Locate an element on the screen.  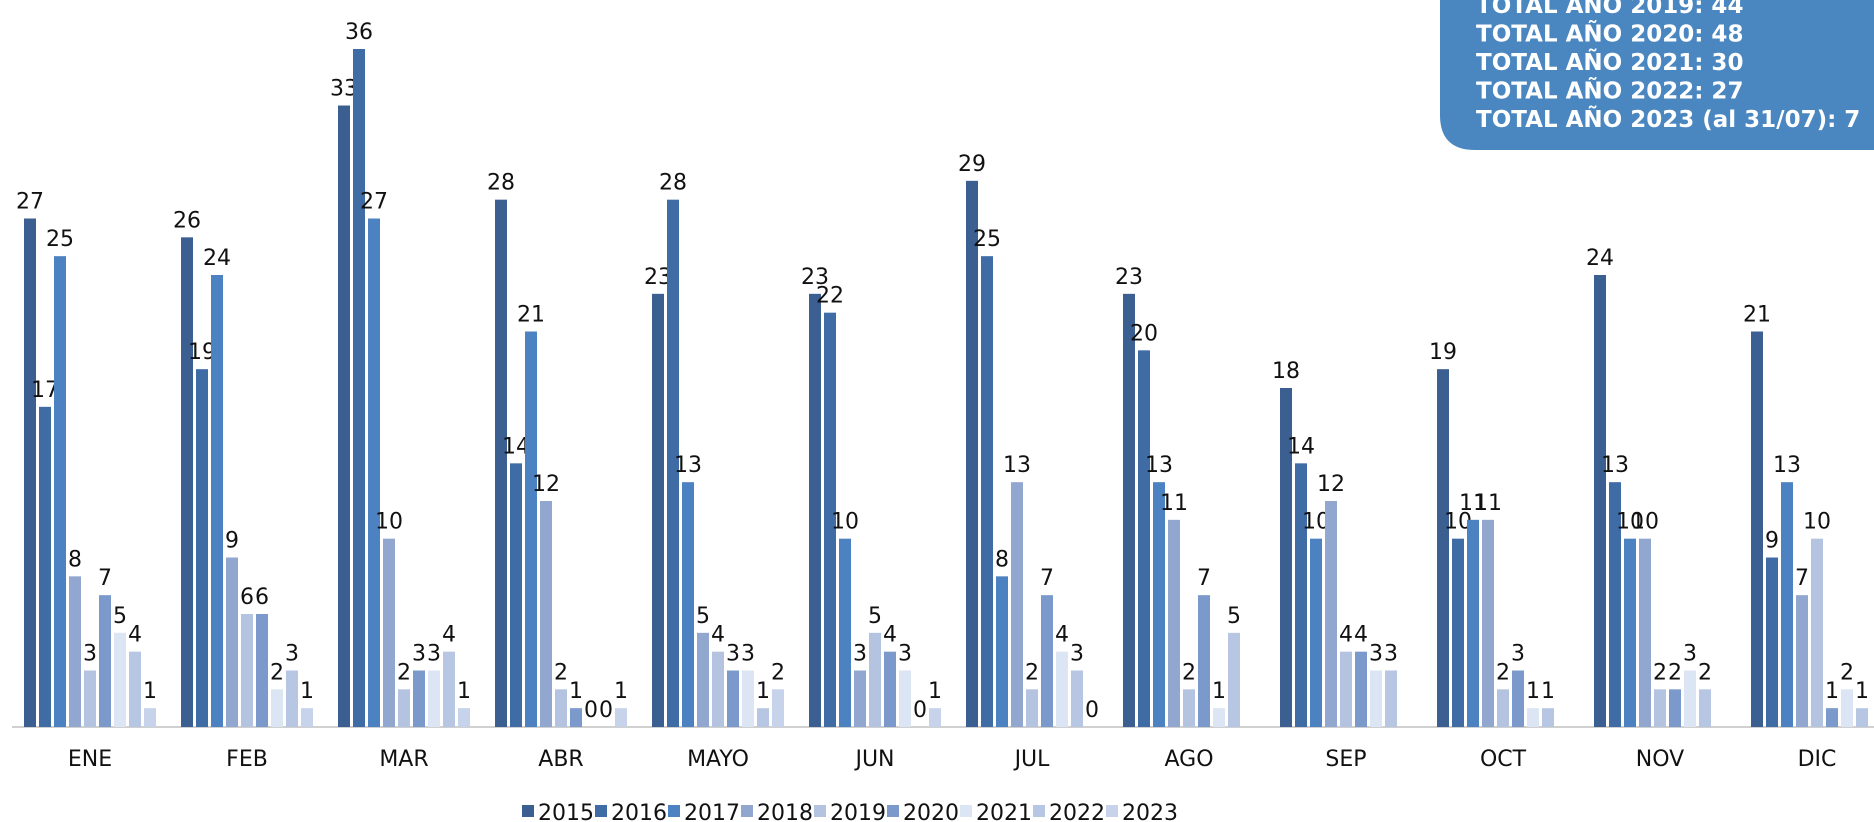
data-label: 18 is located at coordinates (1286, 371).